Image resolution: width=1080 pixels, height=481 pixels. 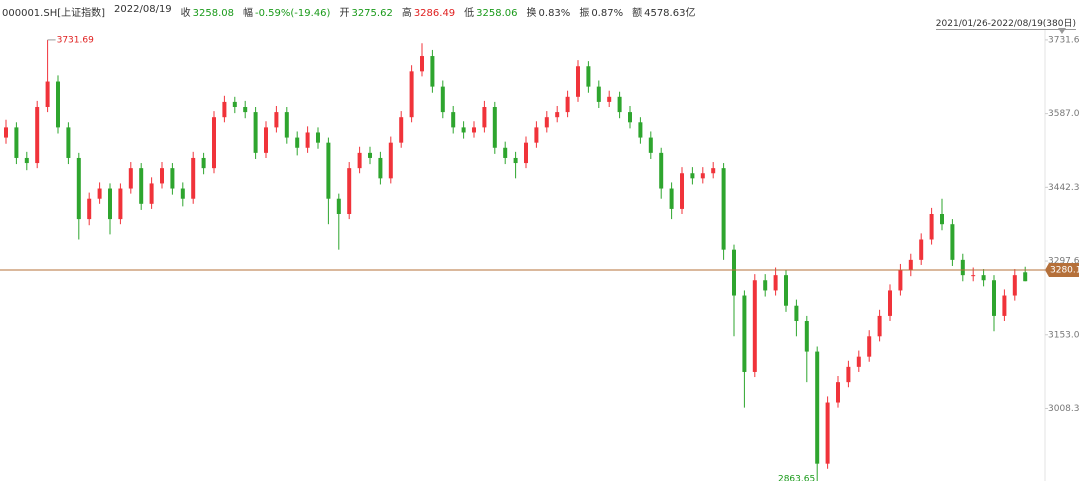 I want to click on symbol: 000001.SH[上证指数], so click(x=54, y=13).